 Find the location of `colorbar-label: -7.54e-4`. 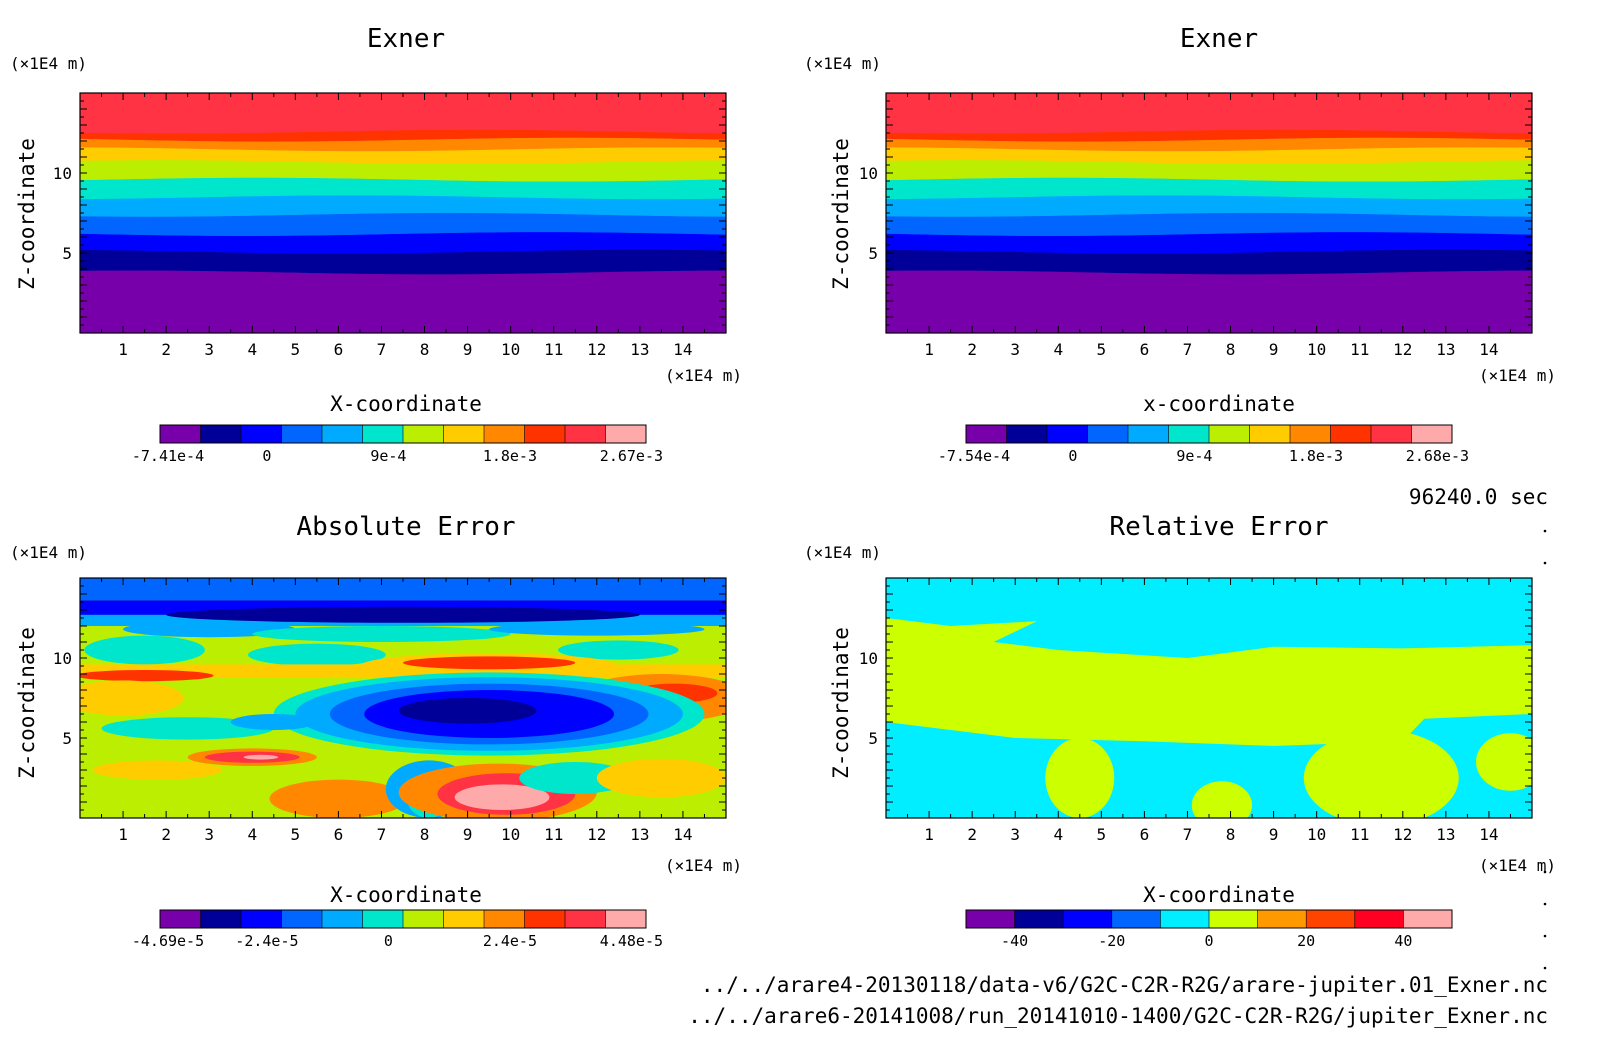

colorbar-label: -7.54e-4 is located at coordinates (974, 456).